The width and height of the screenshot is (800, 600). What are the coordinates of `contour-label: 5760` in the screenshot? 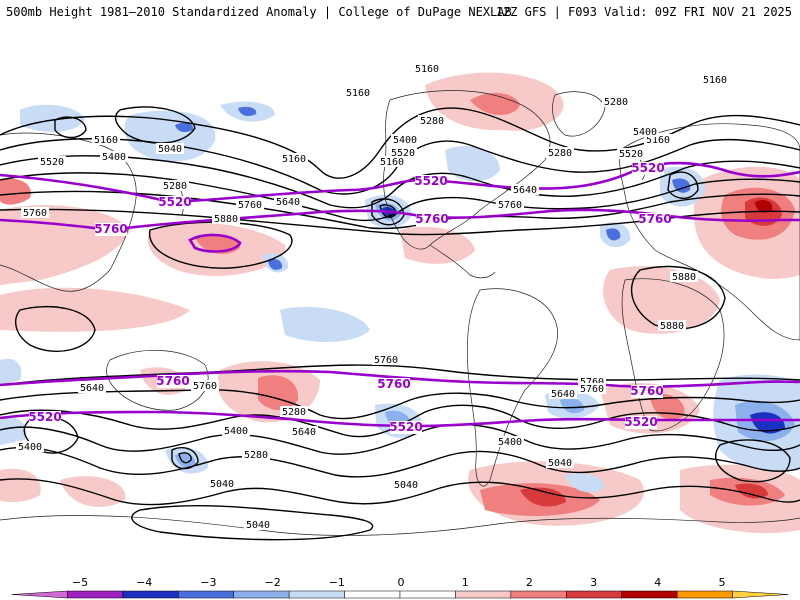 It's located at (386, 360).